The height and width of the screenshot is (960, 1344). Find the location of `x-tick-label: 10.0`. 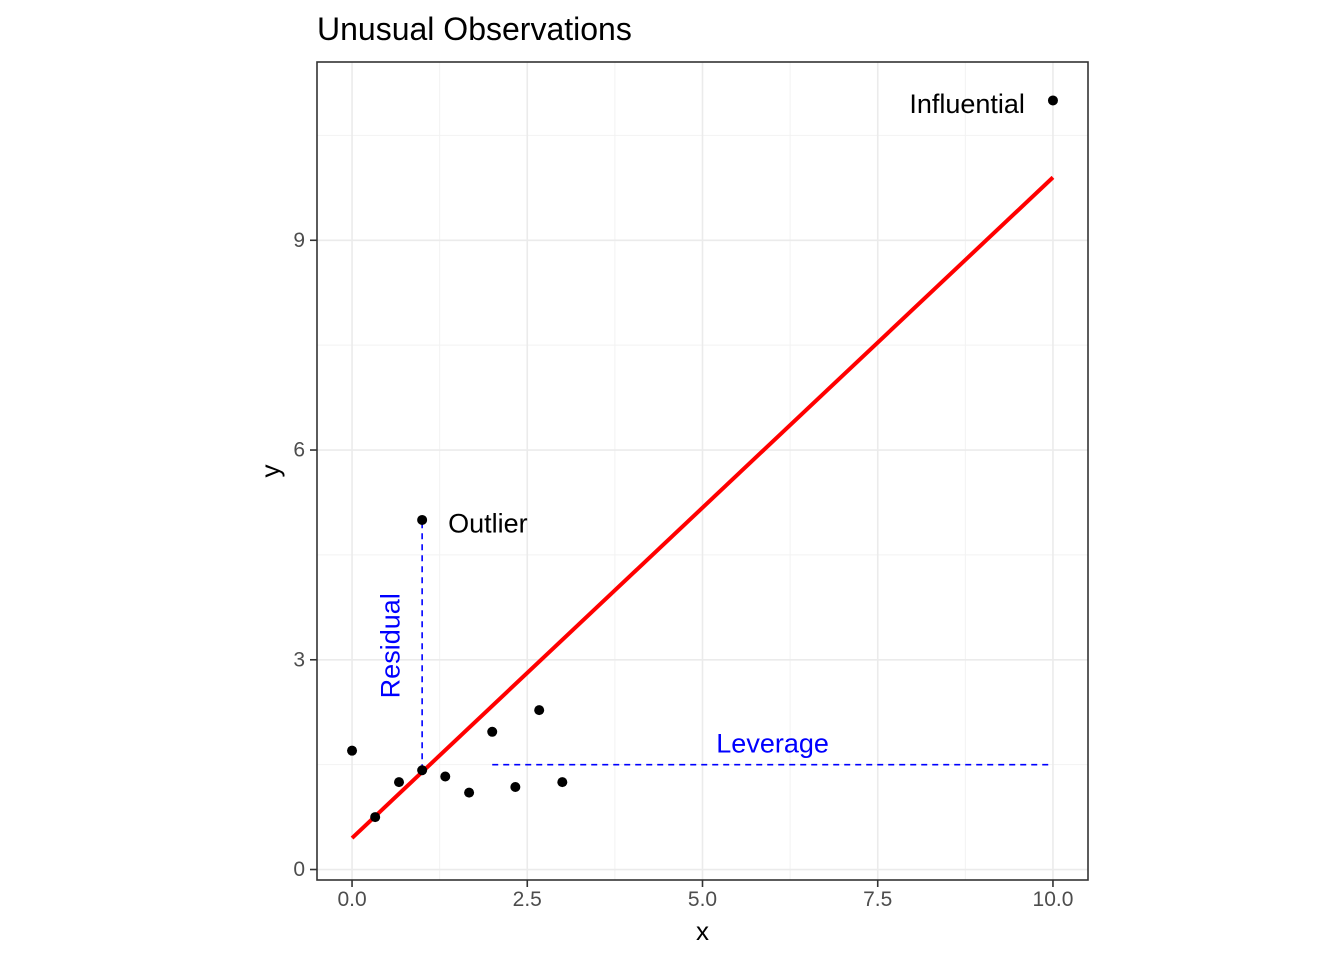

x-tick-label: 10.0 is located at coordinates (1053, 899).